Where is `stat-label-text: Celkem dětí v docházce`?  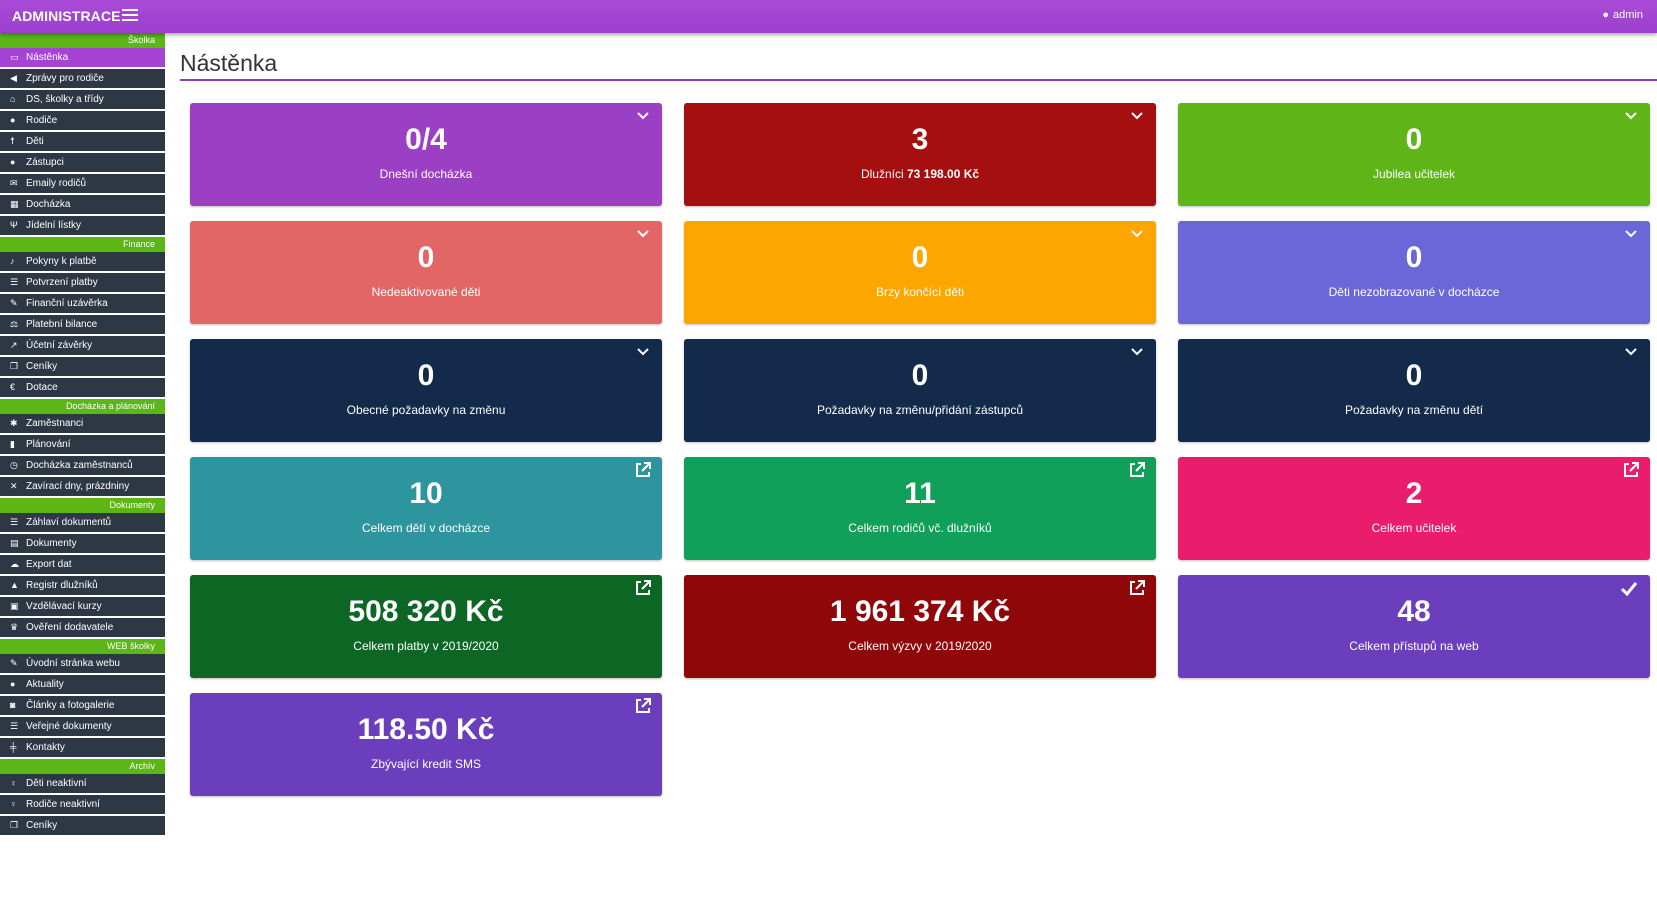 stat-label-text: Celkem dětí v docházce is located at coordinates (426, 528).